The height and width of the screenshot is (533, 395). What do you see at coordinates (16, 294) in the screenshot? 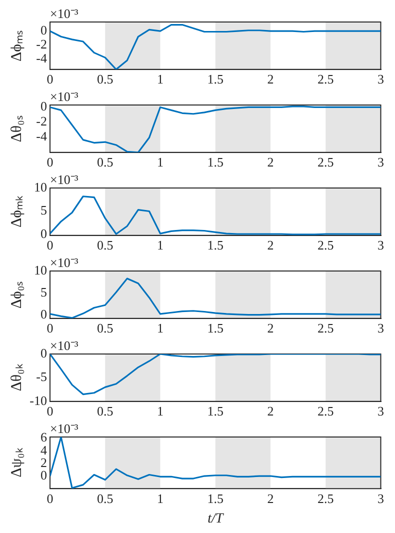
I see `y-axis-title: Δϕ₀ₛ` at bounding box center [16, 294].